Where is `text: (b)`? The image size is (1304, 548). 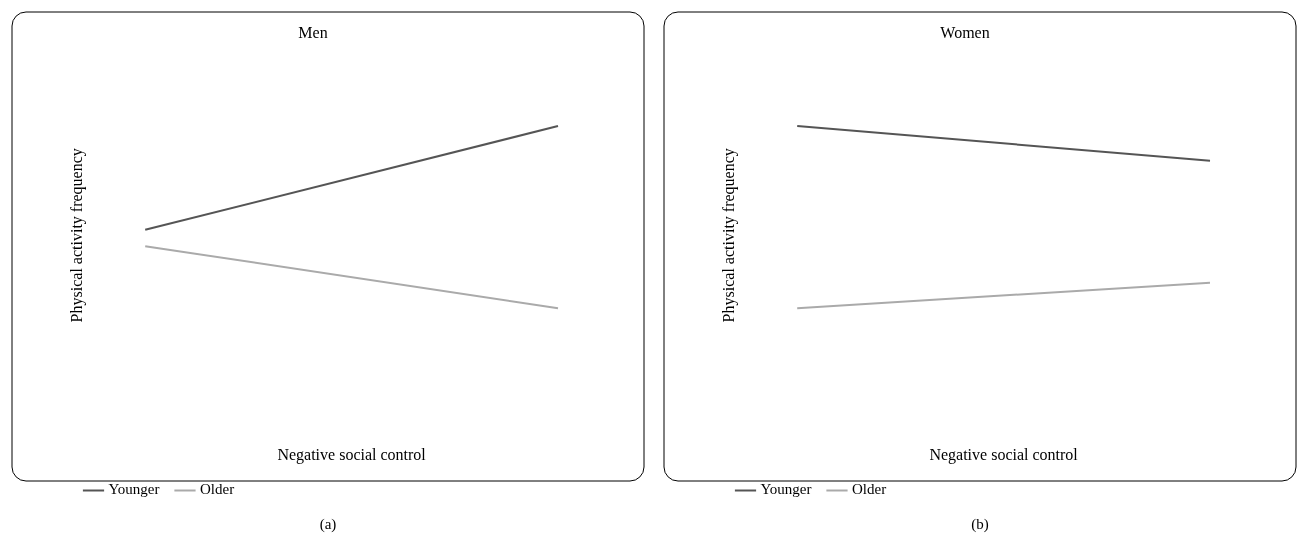 text: (b) is located at coordinates (980, 524).